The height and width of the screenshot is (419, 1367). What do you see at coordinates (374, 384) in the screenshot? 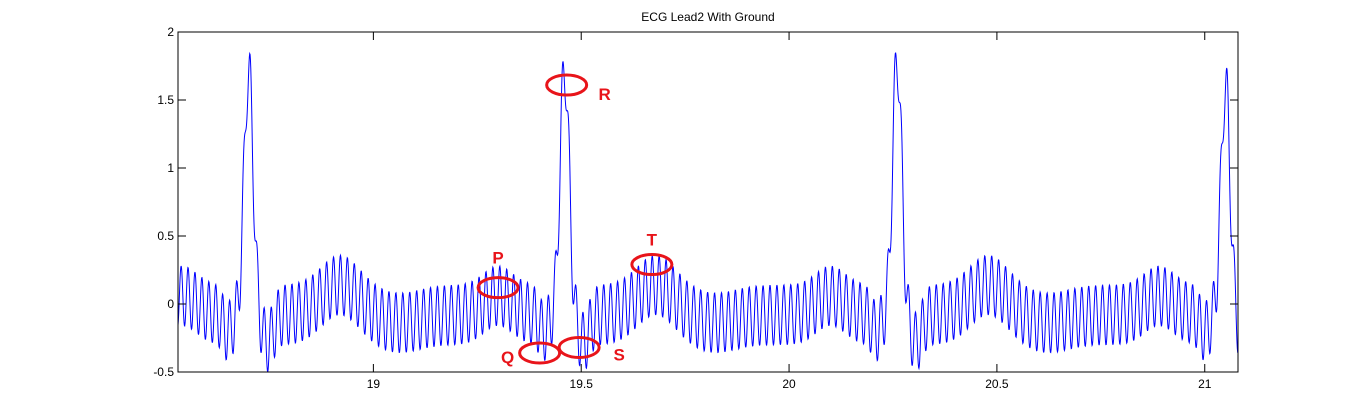
I see `x-tick-label: 19` at bounding box center [374, 384].